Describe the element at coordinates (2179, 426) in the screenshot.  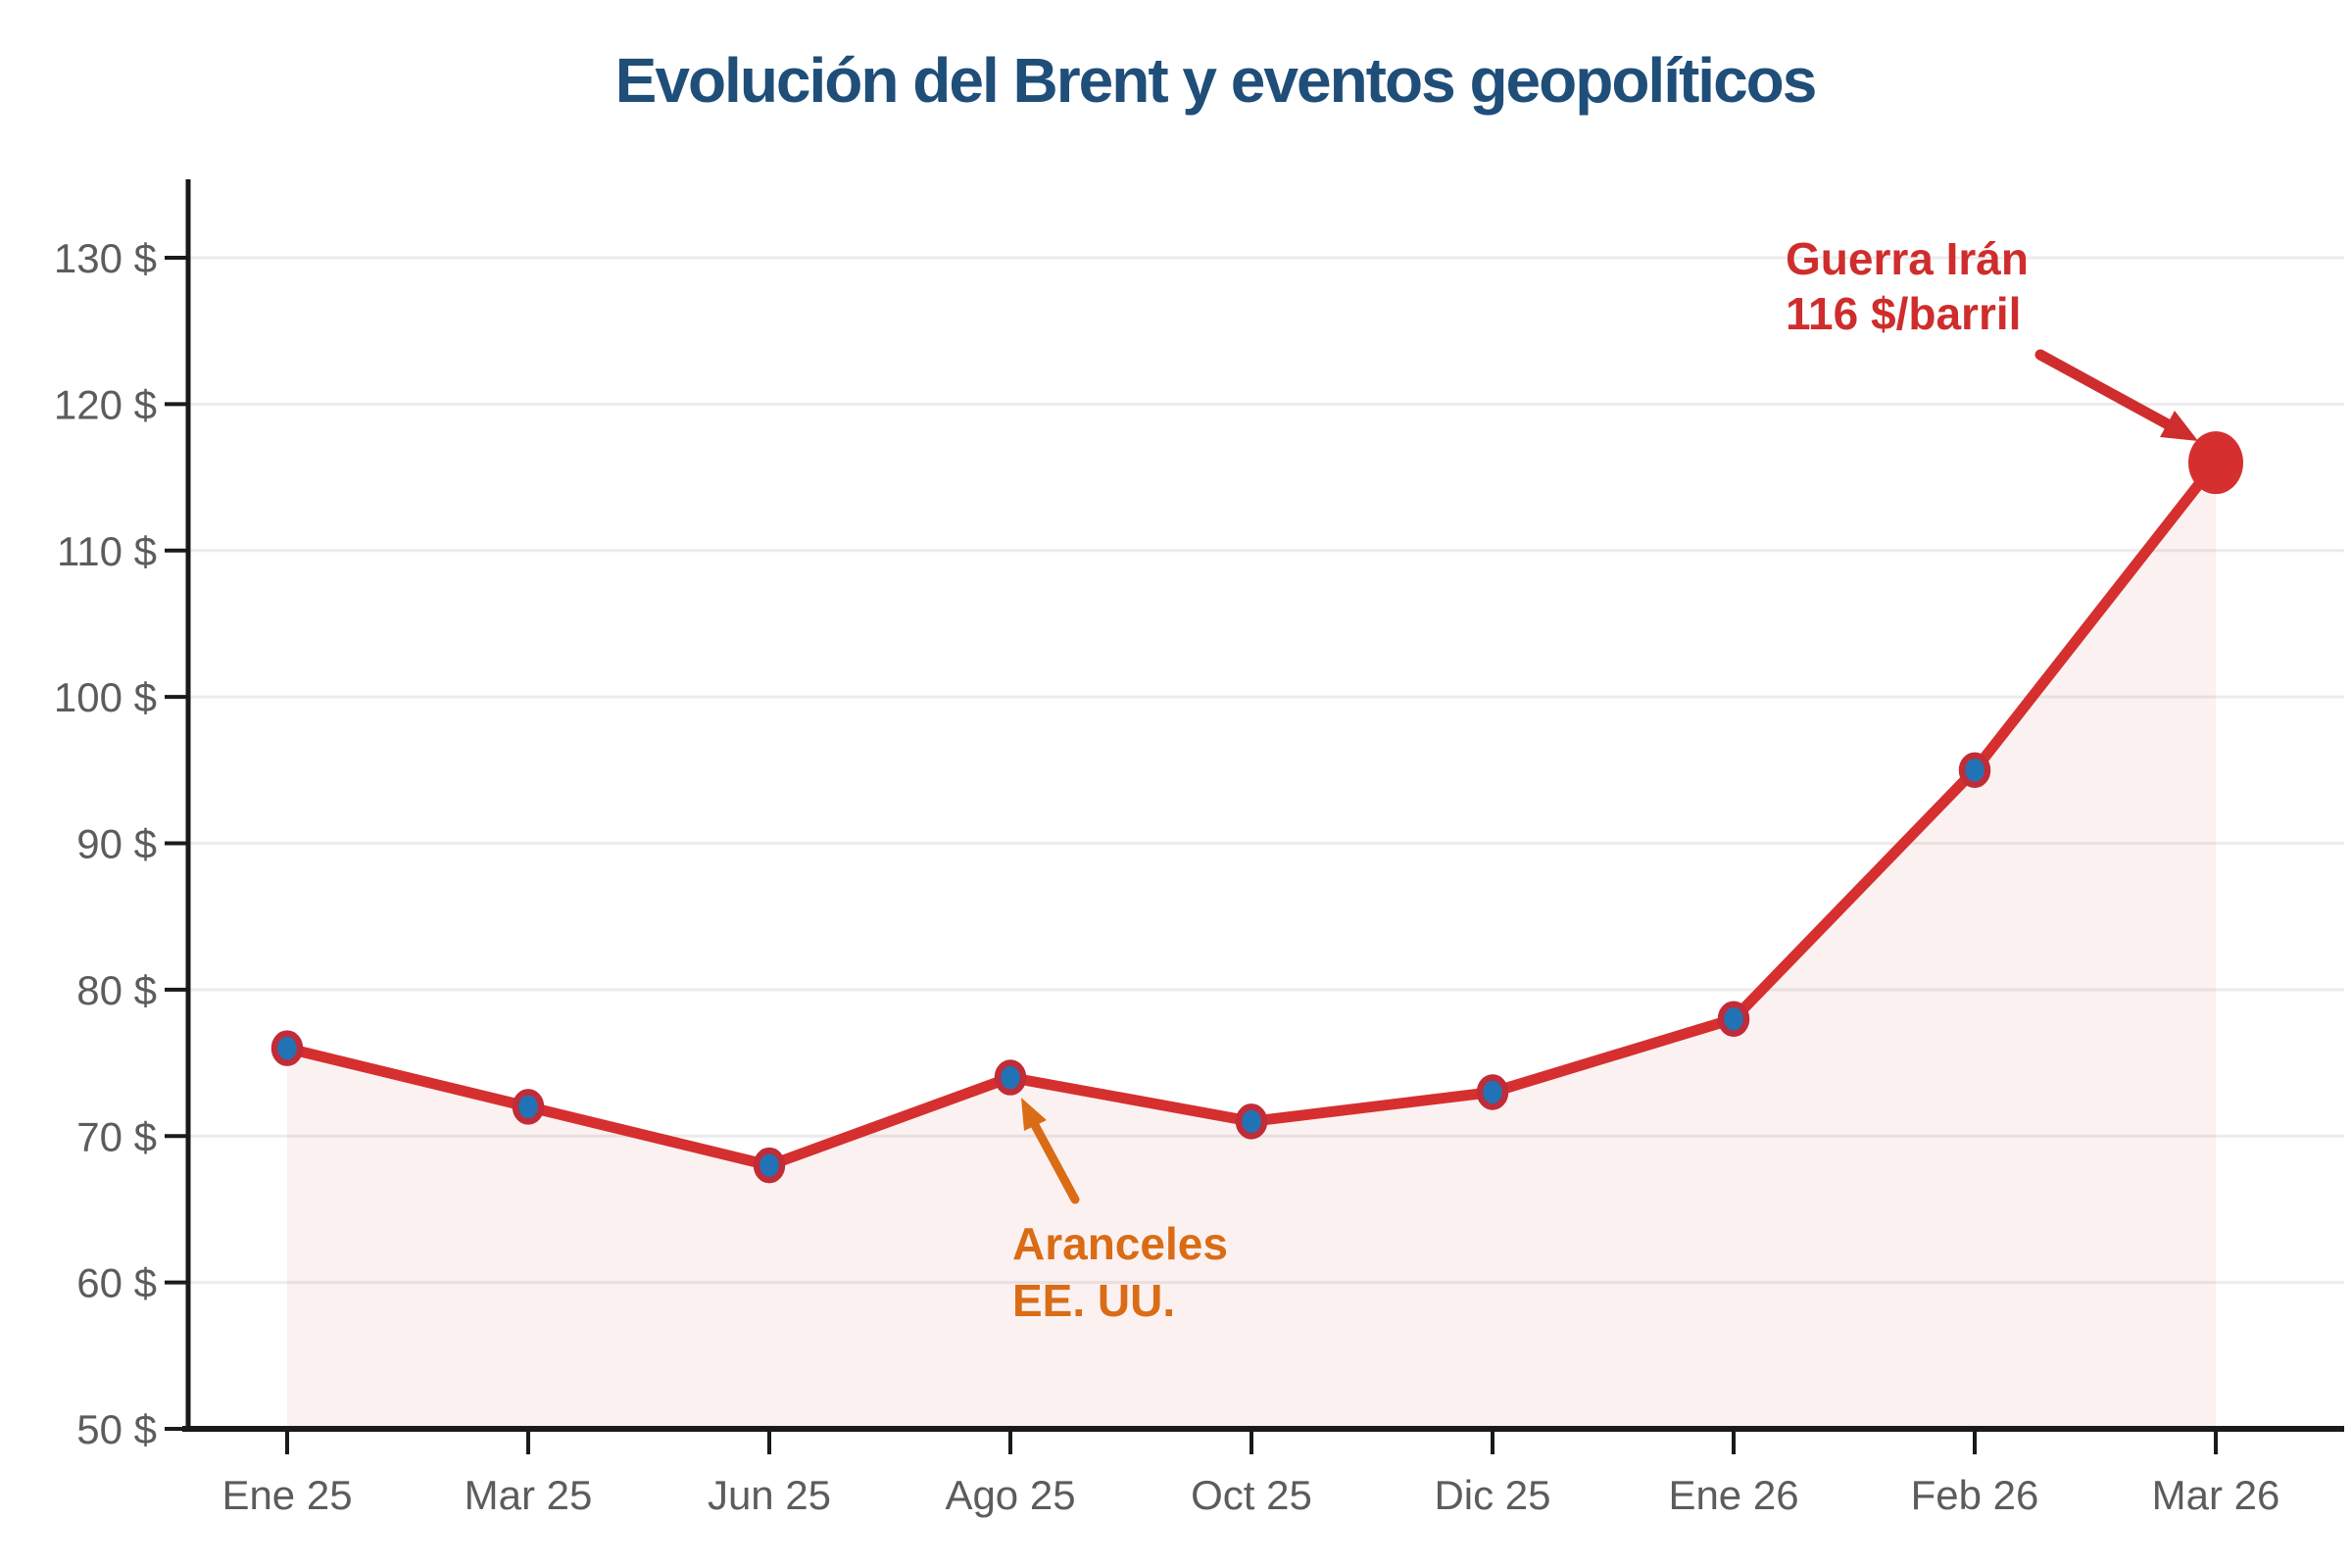
I see `guerra-arrow-head-icon` at that location.